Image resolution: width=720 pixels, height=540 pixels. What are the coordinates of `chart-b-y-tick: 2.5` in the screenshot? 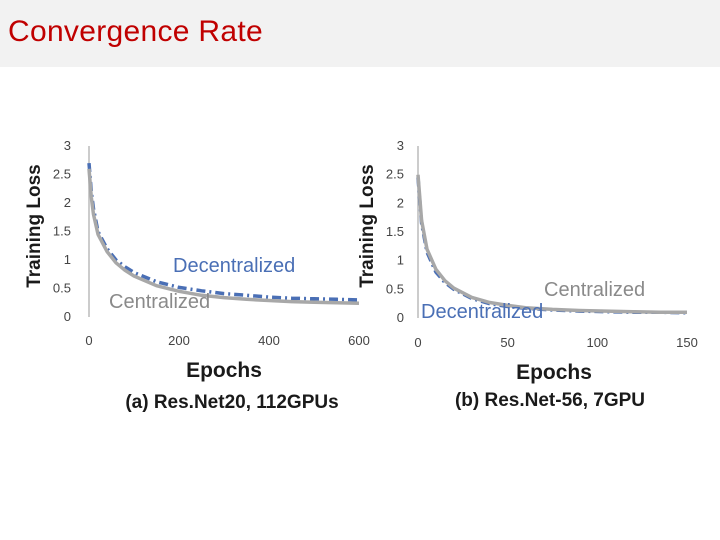 It's located at (395, 174).